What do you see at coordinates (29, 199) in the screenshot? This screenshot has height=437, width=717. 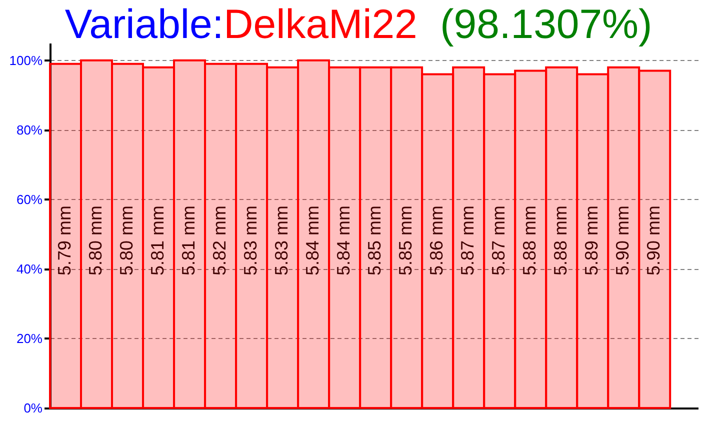 I see `y-tick-label: 60%` at bounding box center [29, 199].